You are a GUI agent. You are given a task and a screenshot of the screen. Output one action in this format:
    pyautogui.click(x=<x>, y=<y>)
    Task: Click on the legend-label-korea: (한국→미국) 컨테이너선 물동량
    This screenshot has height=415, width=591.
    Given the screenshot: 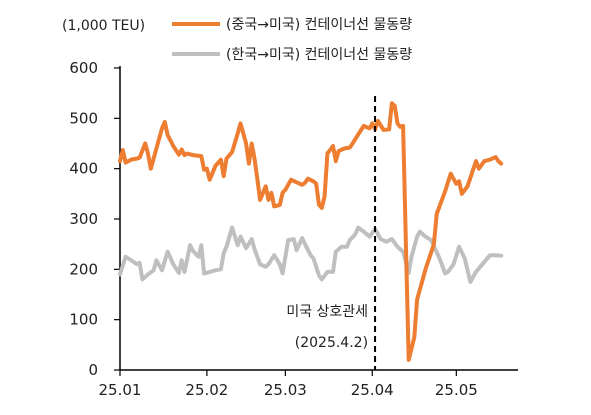 What is the action you would take?
    pyautogui.click(x=319, y=55)
    